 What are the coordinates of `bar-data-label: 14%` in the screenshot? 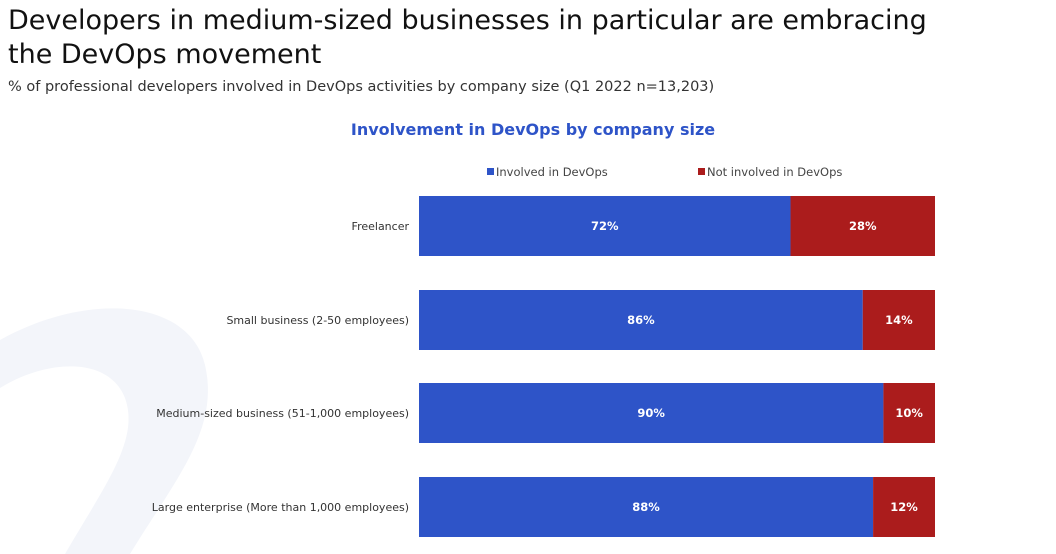 It's located at (899, 320).